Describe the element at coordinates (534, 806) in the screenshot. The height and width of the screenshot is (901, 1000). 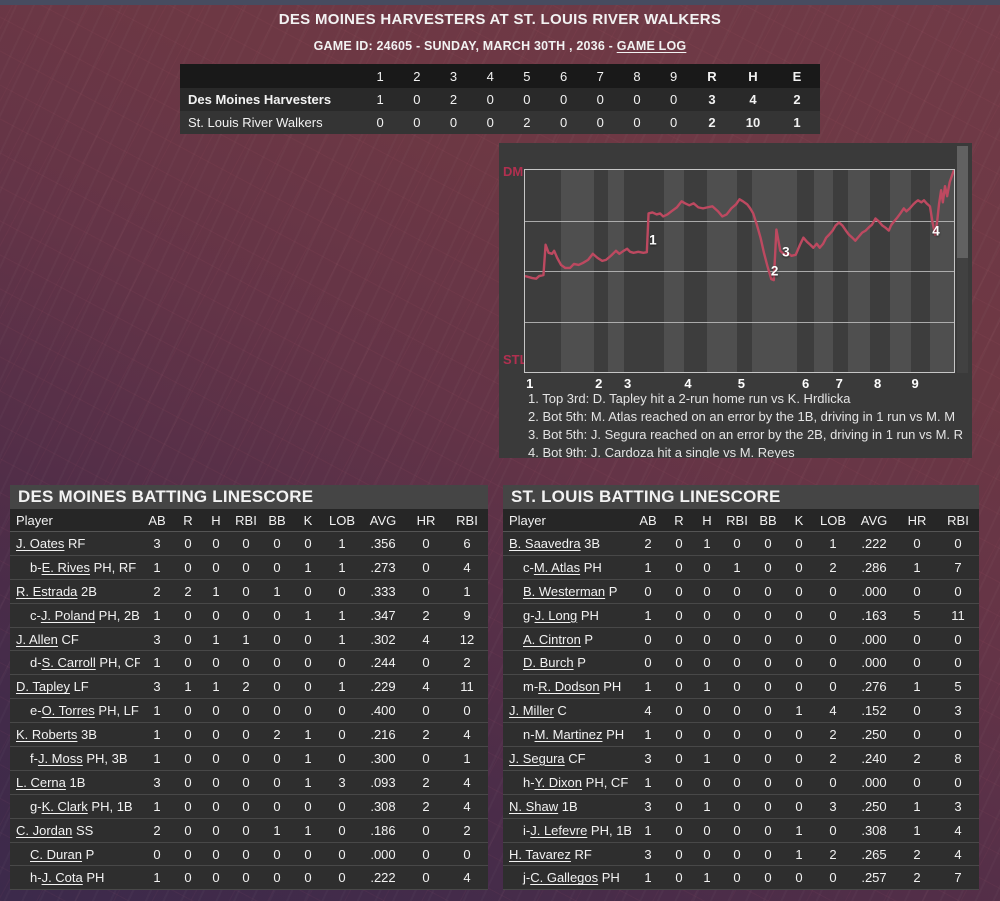
I see `player-name-link: N. Shaw` at that location.